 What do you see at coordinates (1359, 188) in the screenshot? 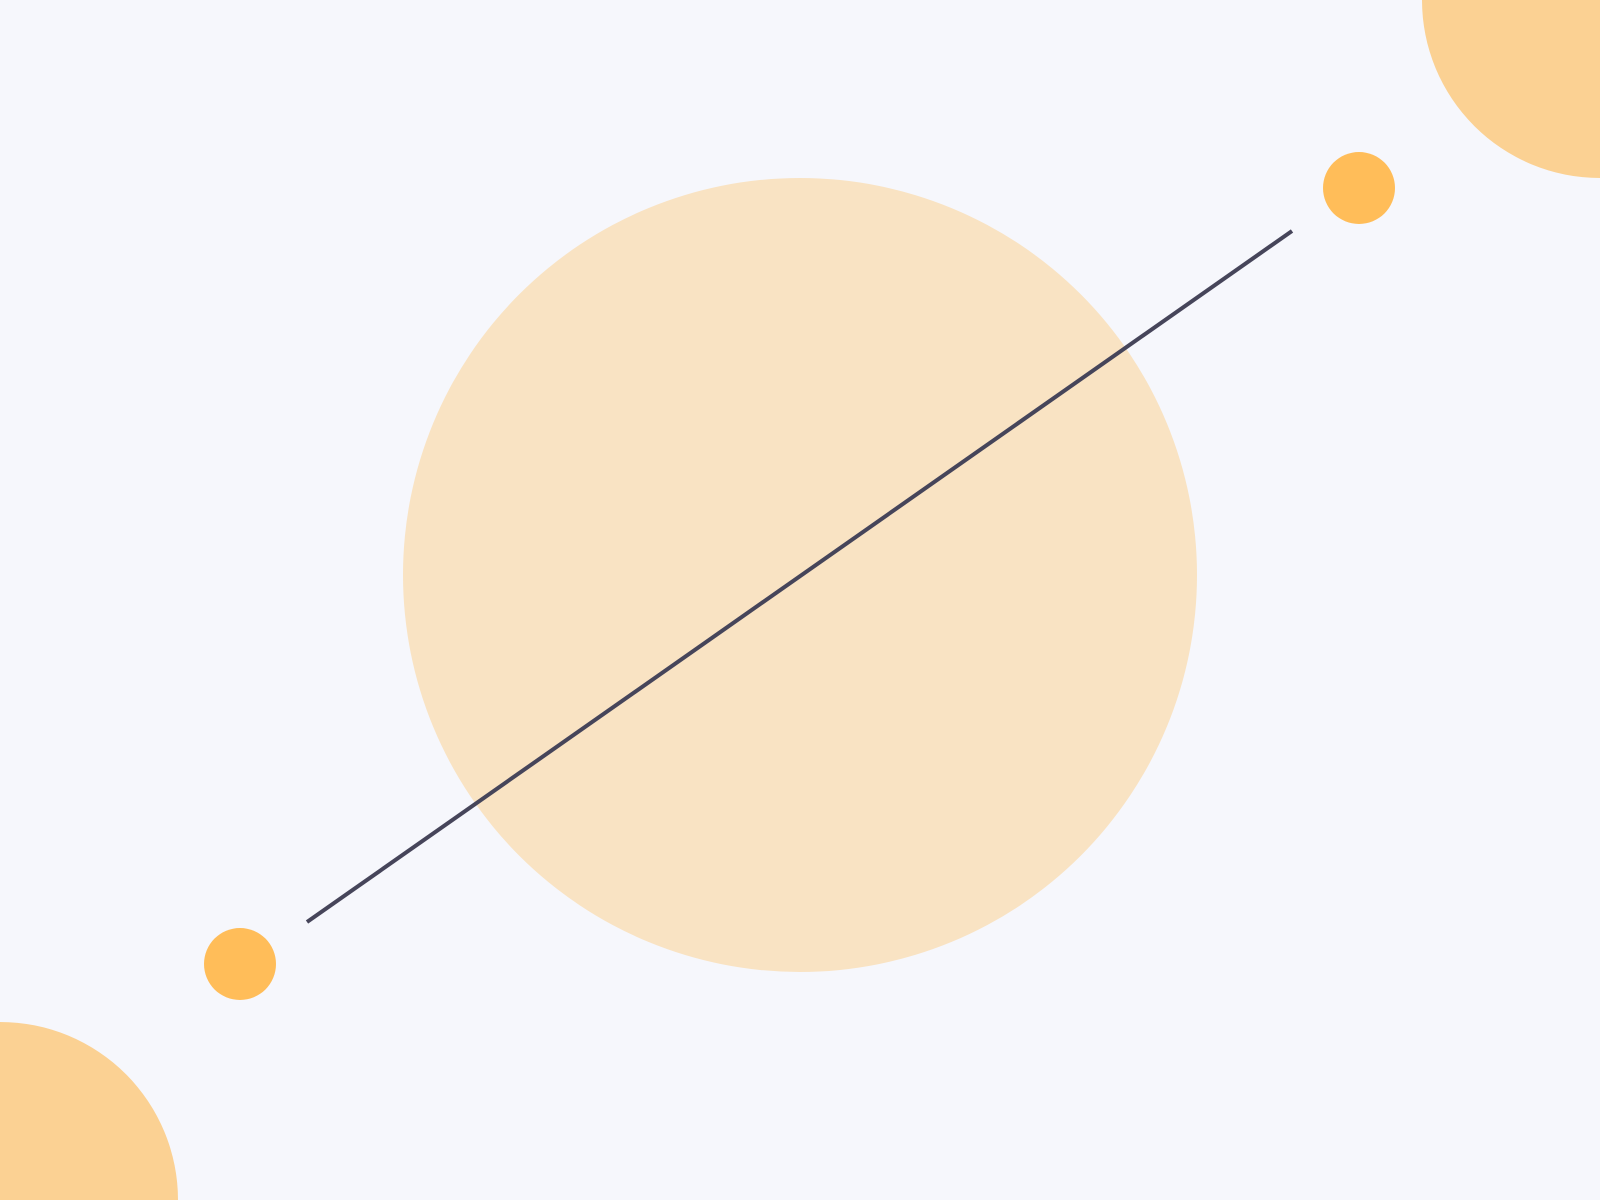
I see `small-dot-top-right` at bounding box center [1359, 188].